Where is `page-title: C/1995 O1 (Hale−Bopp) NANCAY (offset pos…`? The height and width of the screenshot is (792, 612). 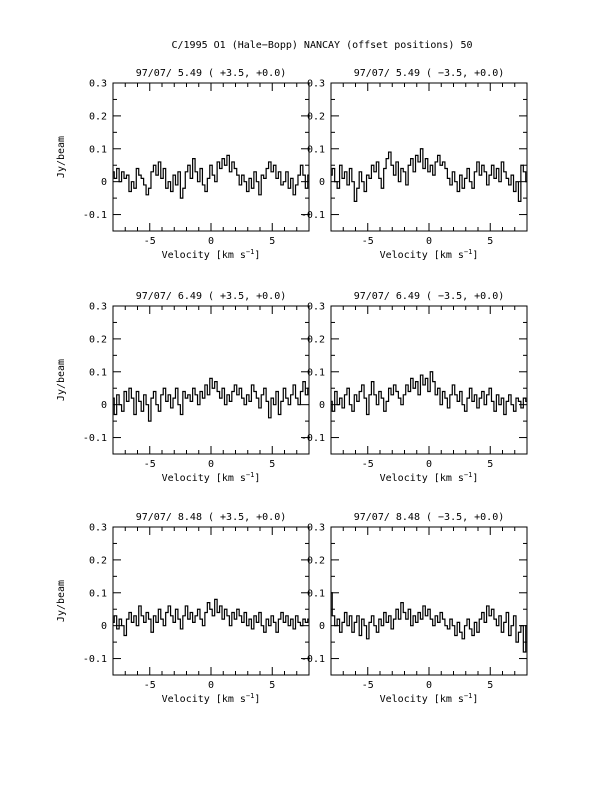
page-title: C/1995 O1 (Hale−Bopp) NANCAY (offset pos… is located at coordinates (321, 45).